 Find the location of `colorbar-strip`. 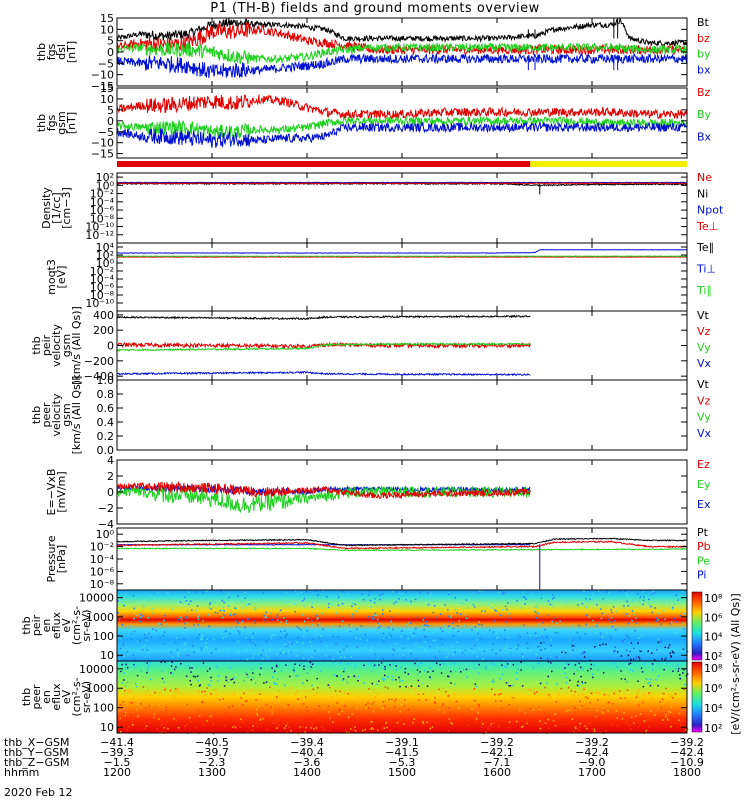

colorbar-strip is located at coordinates (697, 697).